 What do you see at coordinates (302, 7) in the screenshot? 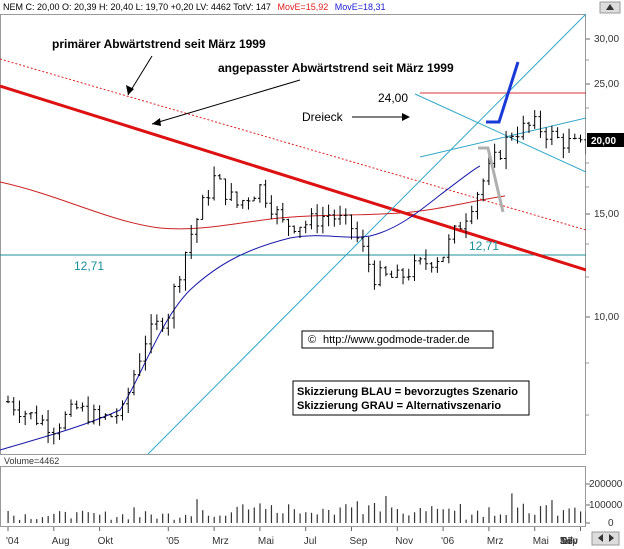
I see `ema-short-label: MovE=15,92` at bounding box center [302, 7].